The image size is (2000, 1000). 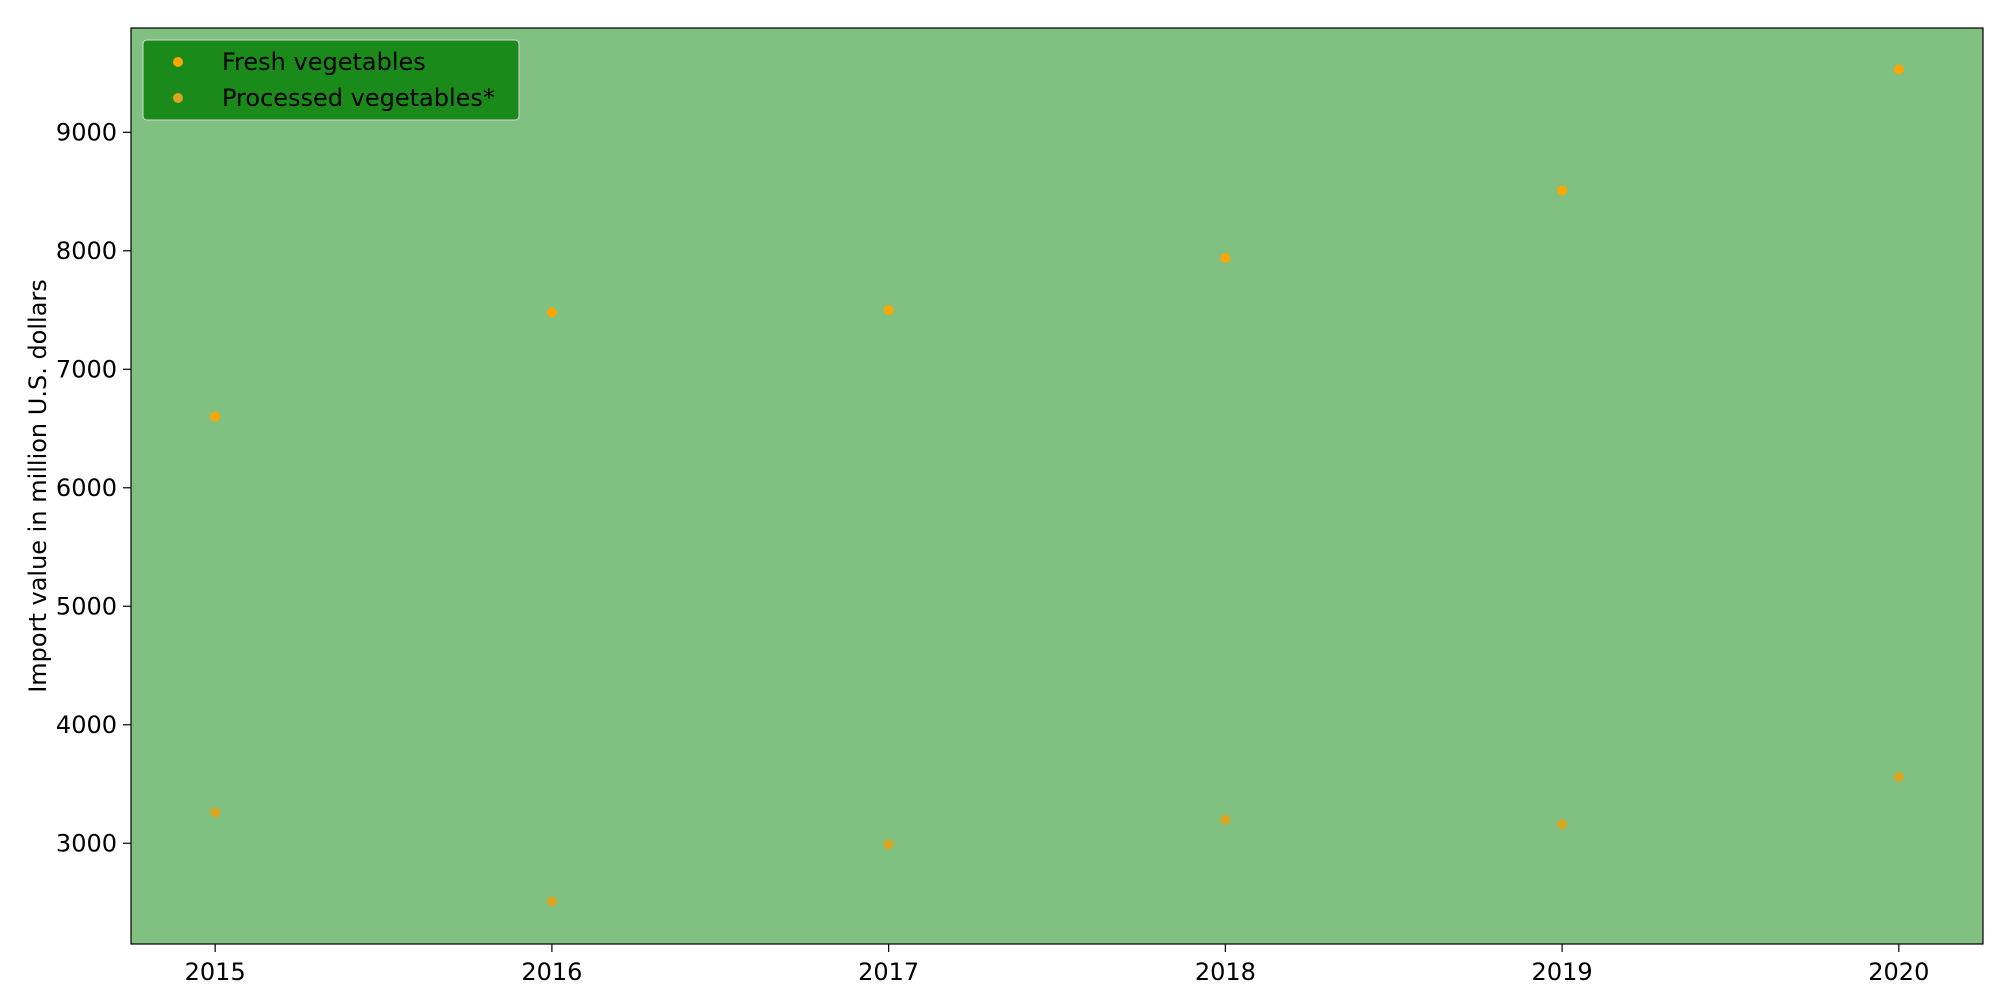 What do you see at coordinates (86, 488) in the screenshot?
I see `y-tick-label: 6000` at bounding box center [86, 488].